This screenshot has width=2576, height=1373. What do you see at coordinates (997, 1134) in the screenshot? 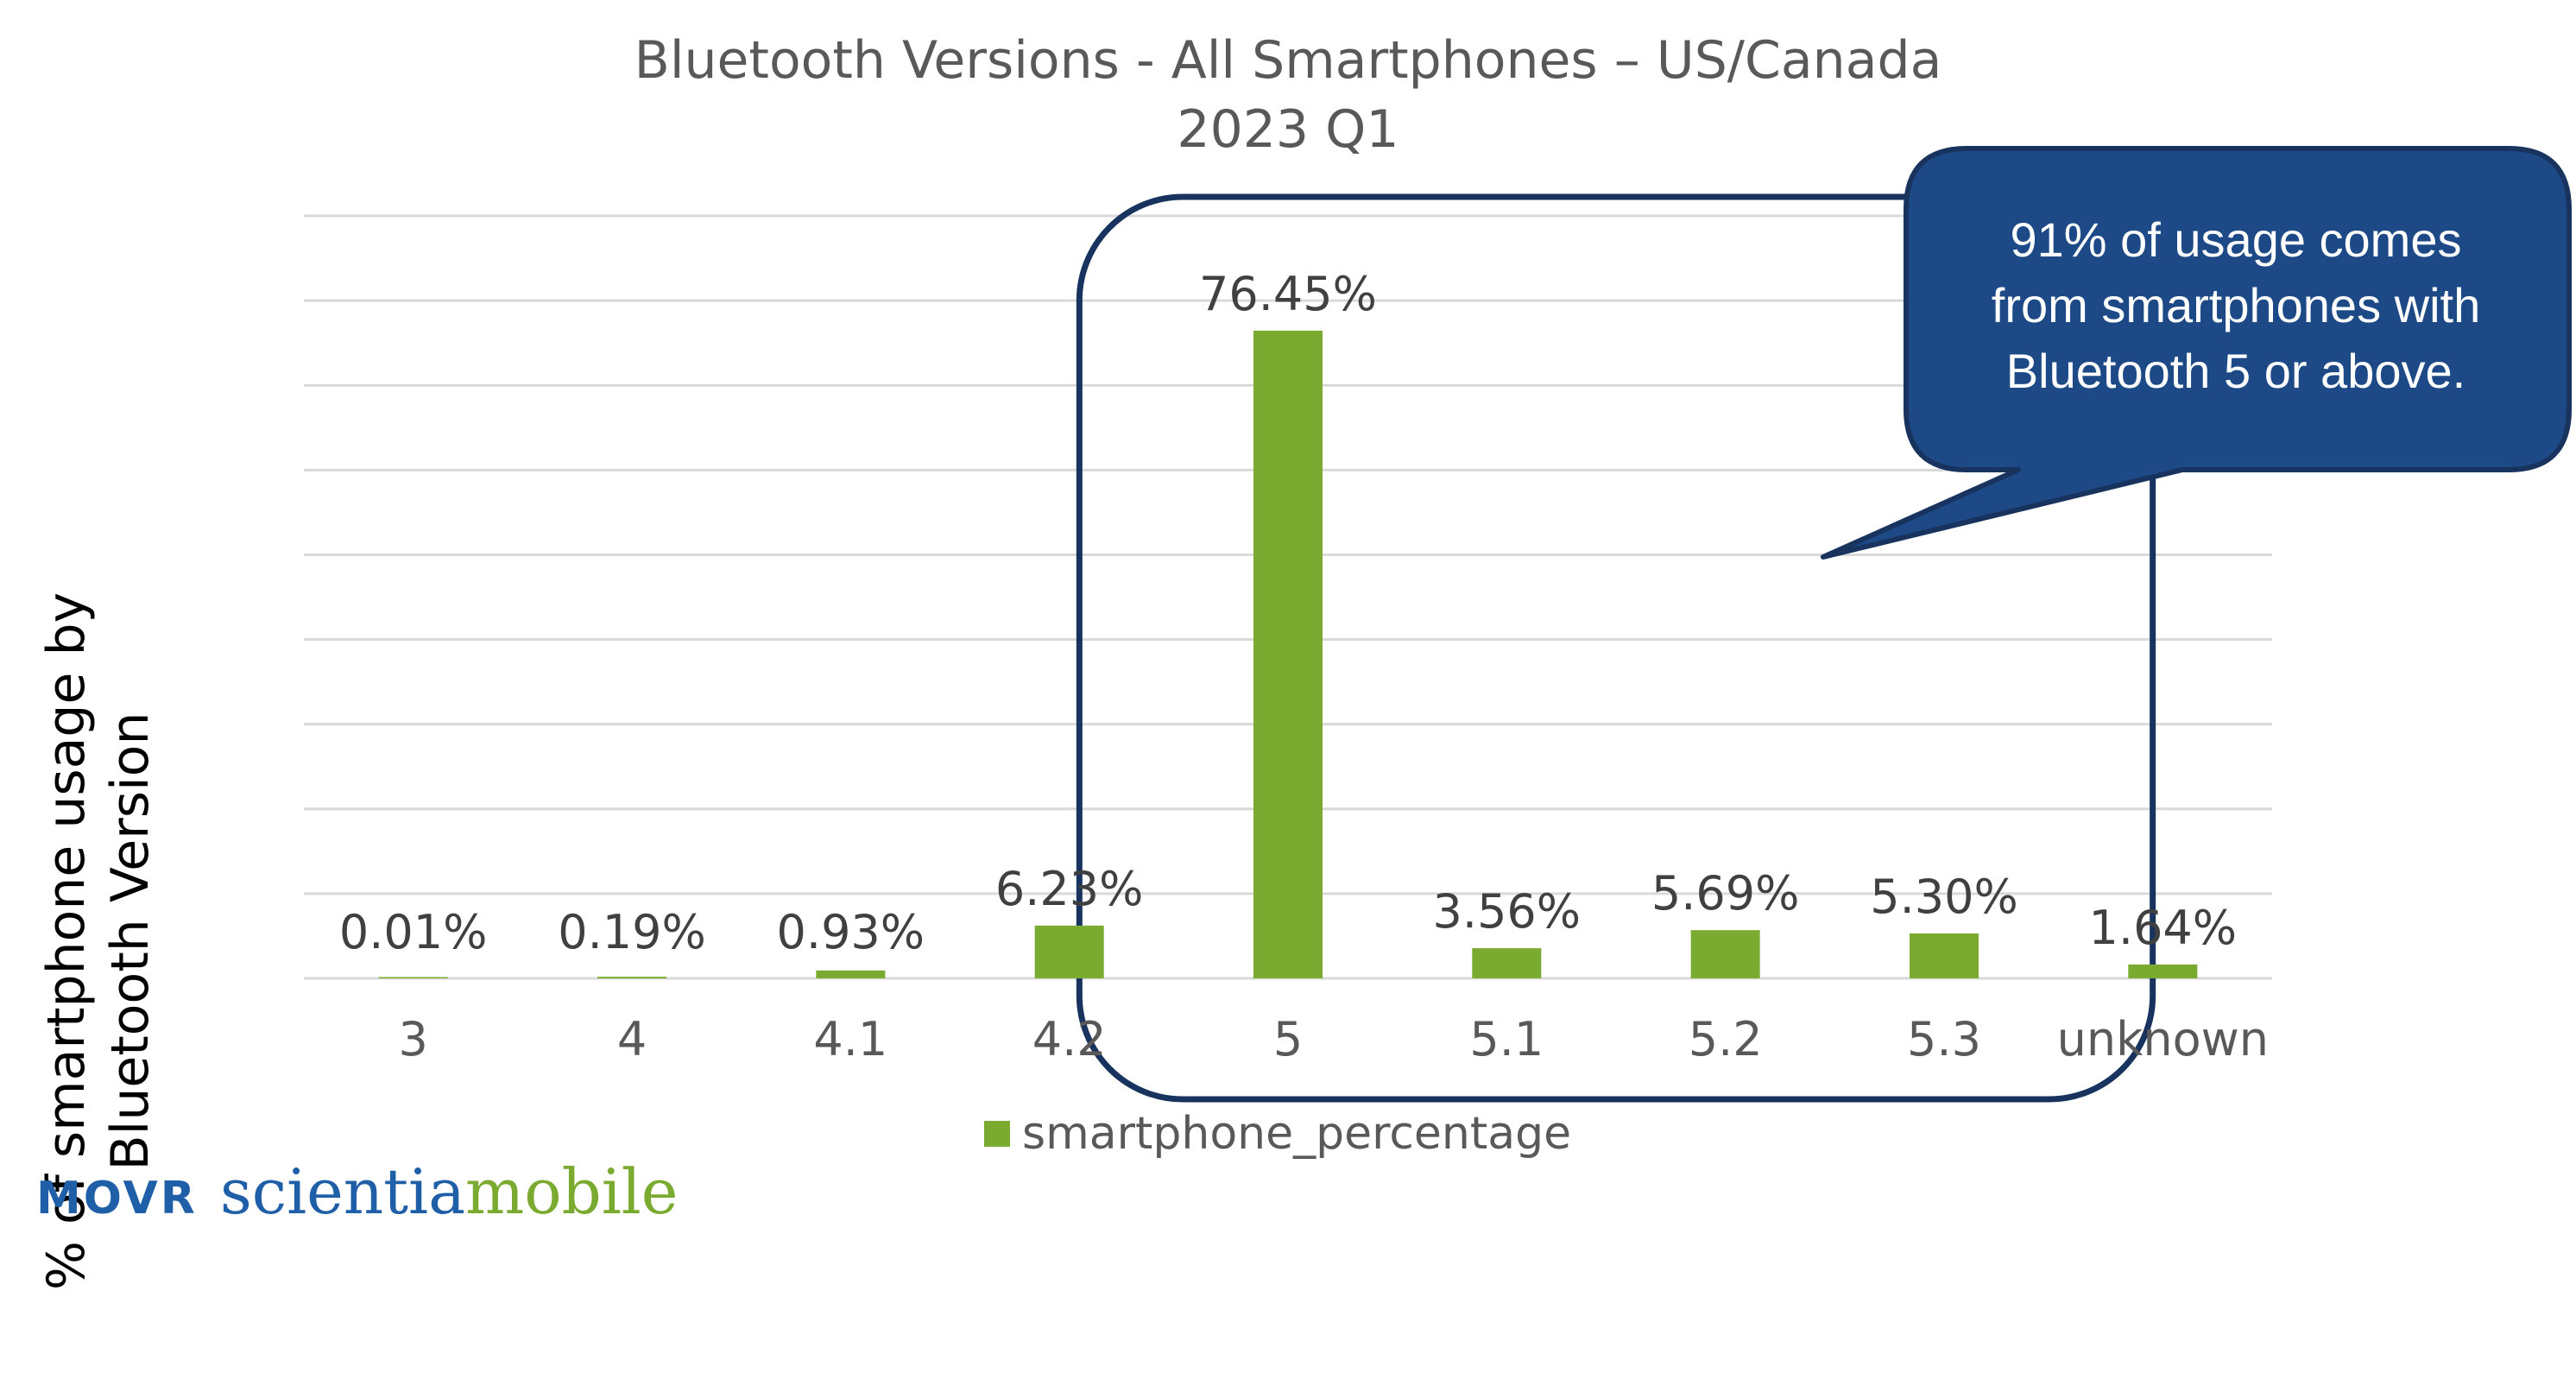
I see `legend-swatch` at bounding box center [997, 1134].